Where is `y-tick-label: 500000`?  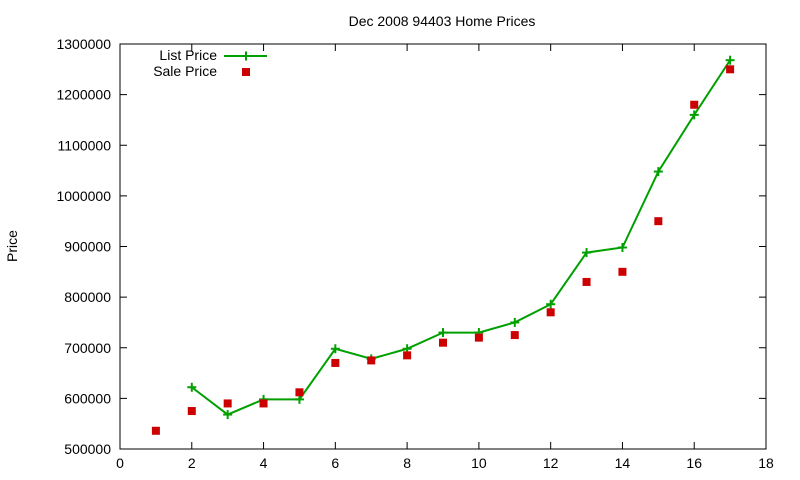 y-tick-label: 500000 is located at coordinates (87, 449).